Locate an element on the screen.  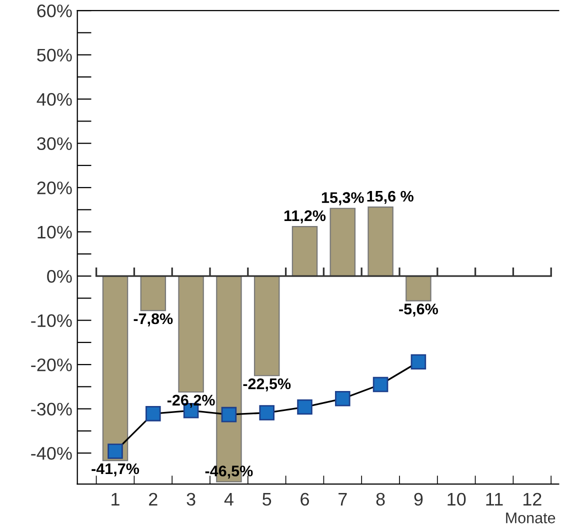
y-tick-label: 10% is located at coordinates (55, 232).